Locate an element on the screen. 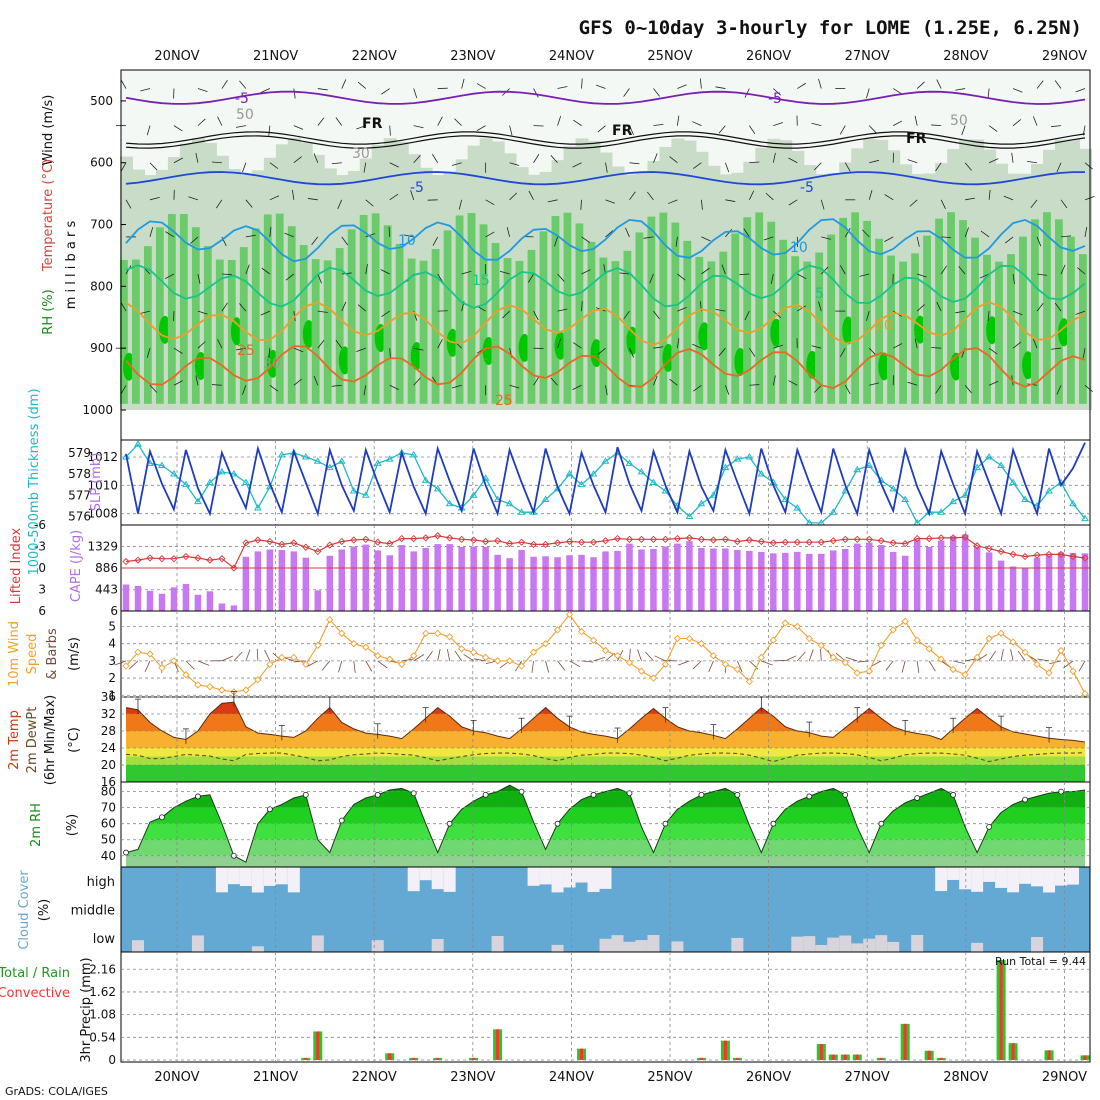 This screenshot has height=1100, width=1100. isotherm-line is located at coordinates (605, 97).